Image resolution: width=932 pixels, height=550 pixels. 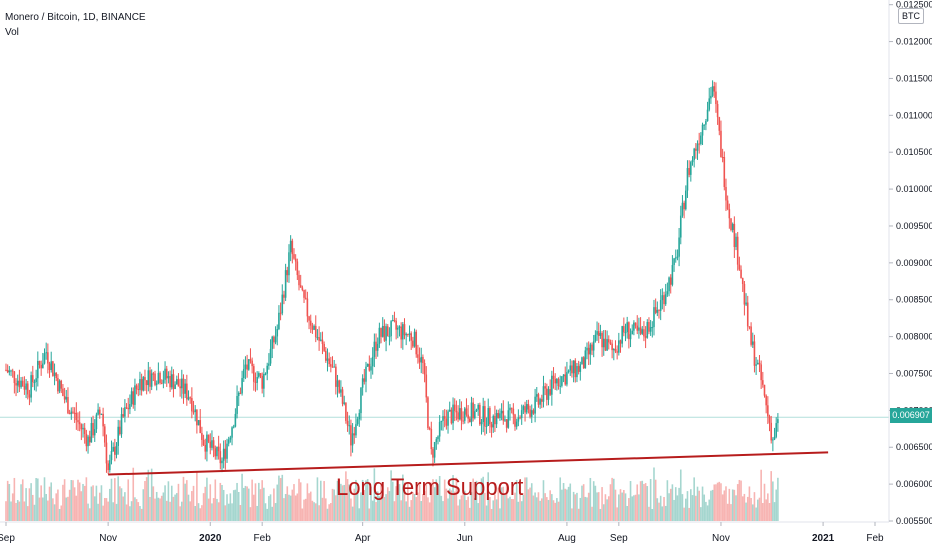 I want to click on time-axis: Sep Nov 2020 Feb Apr Jun Aug Sep Nov 2021 Feb, so click(x=442, y=533).